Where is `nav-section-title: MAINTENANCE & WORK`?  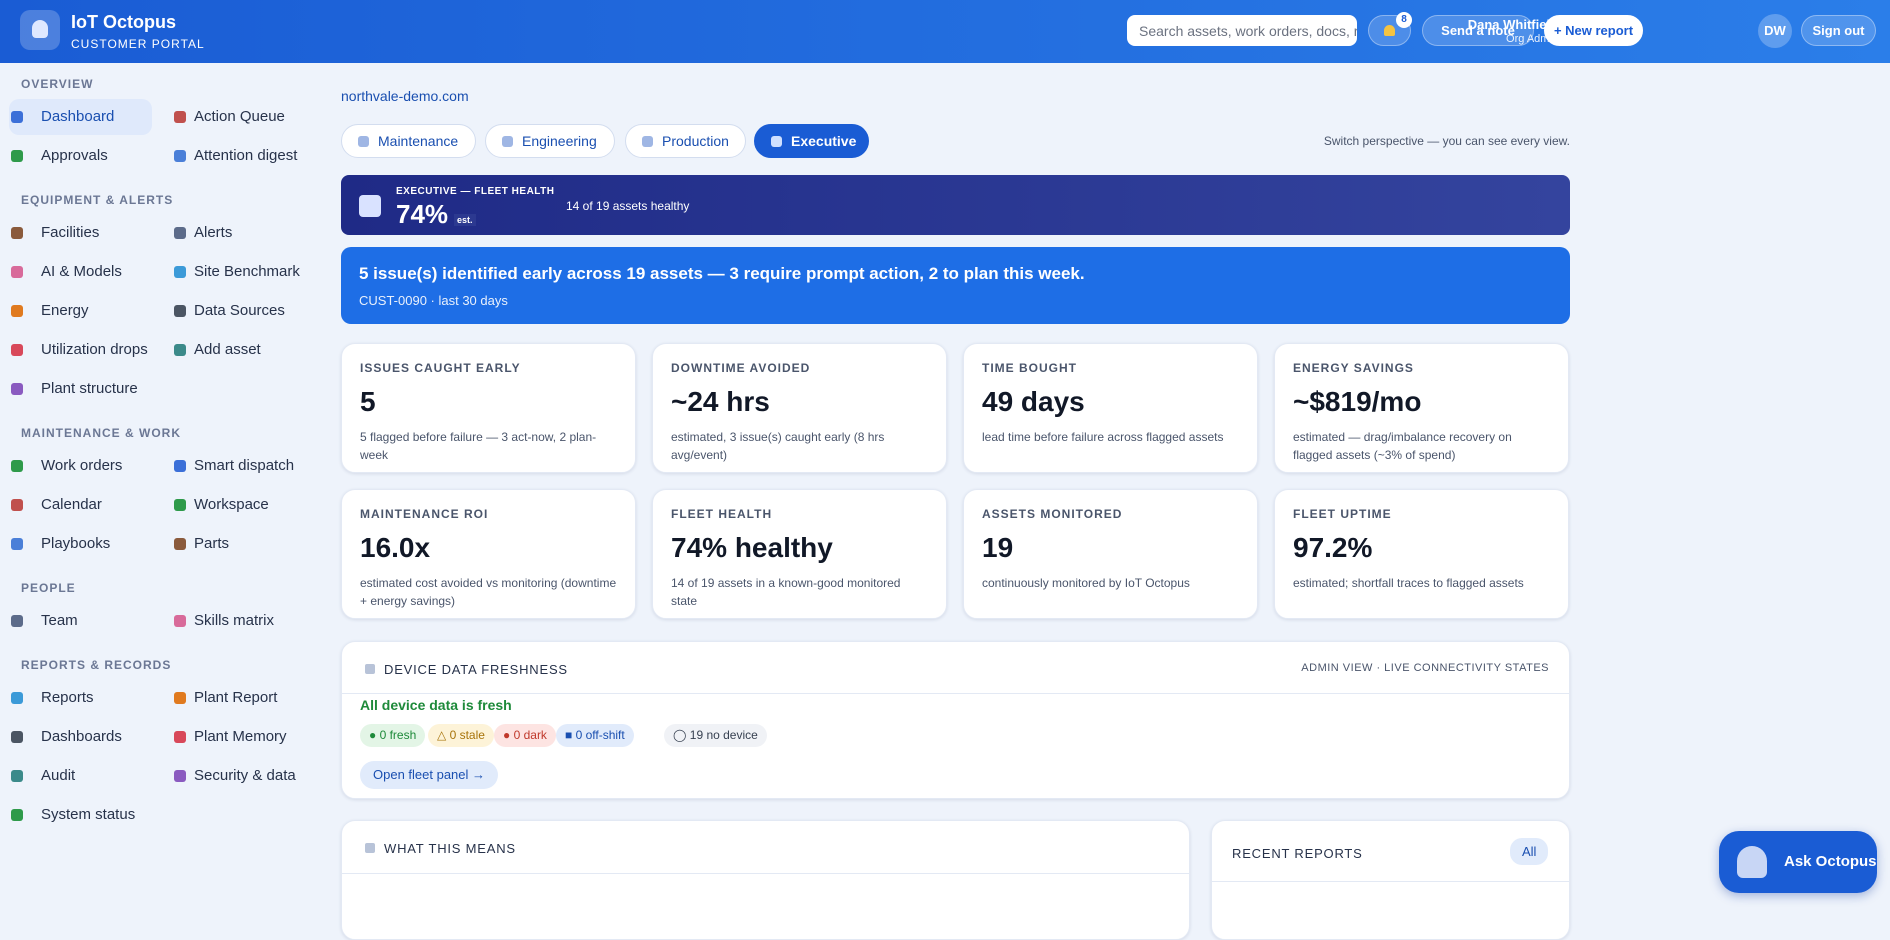
nav-section-title: MAINTENANCE & WORK is located at coordinates (101, 433).